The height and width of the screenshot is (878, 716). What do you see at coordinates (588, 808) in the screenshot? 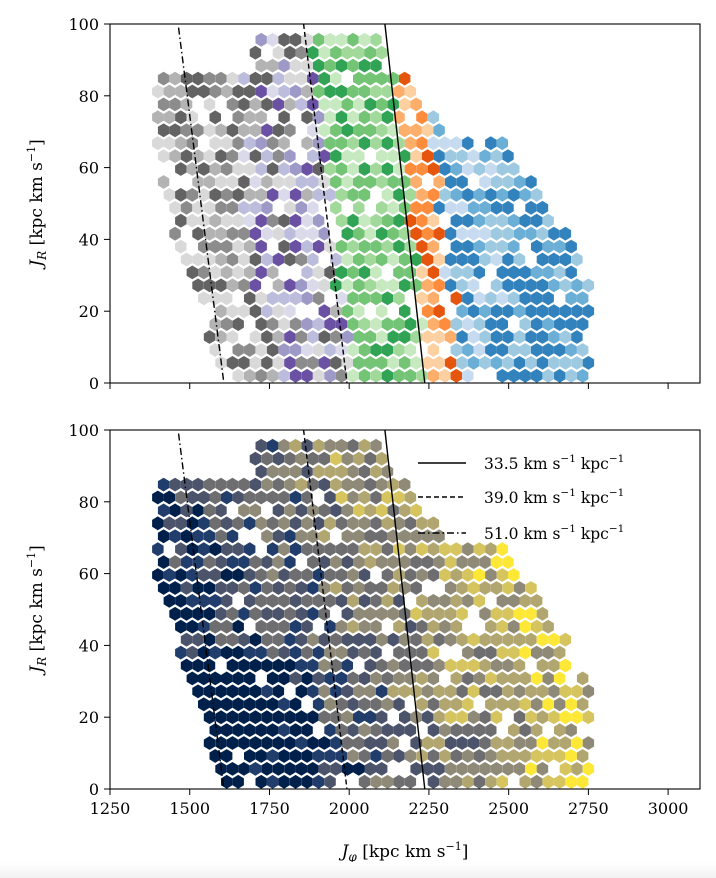
I see `bottom-x-tick-label: 2750` at bounding box center [588, 808].